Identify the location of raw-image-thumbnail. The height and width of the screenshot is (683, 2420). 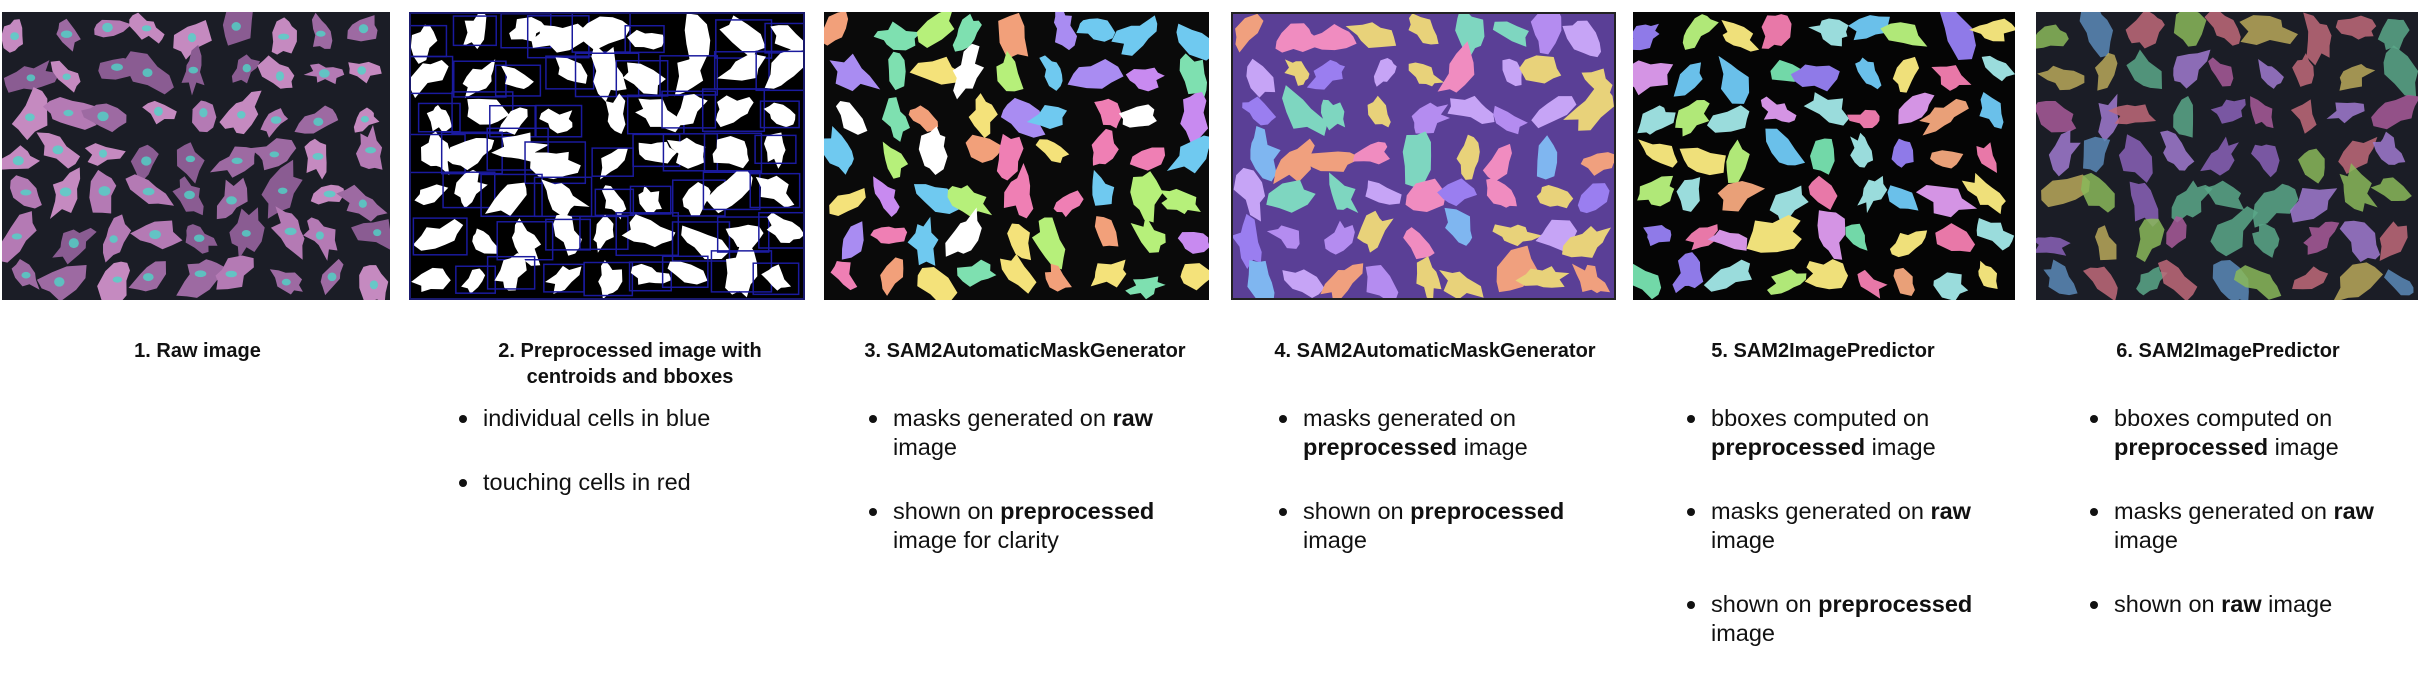
(196, 156).